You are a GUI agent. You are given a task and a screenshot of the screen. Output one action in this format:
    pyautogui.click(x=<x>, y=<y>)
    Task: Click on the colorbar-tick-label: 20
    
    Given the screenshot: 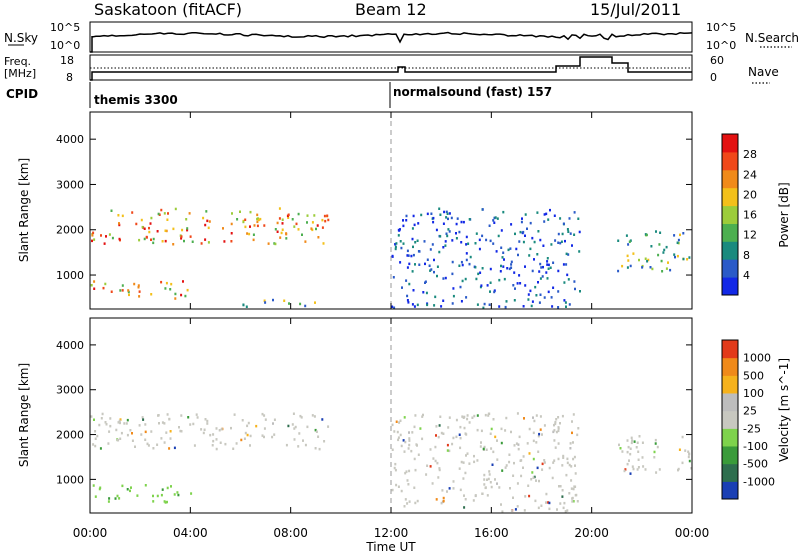 What is the action you would take?
    pyautogui.click(x=750, y=194)
    